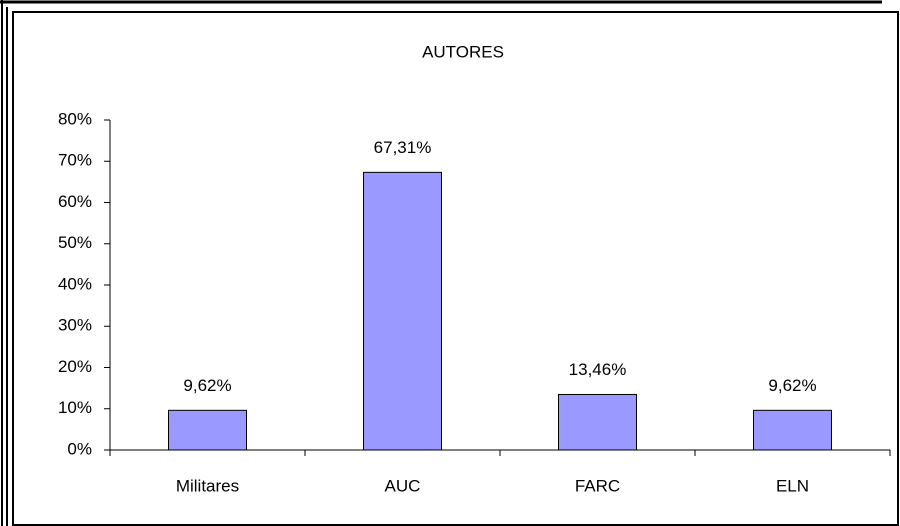 The height and width of the screenshot is (526, 900). I want to click on y-tick-label: 0%, so click(79, 448).